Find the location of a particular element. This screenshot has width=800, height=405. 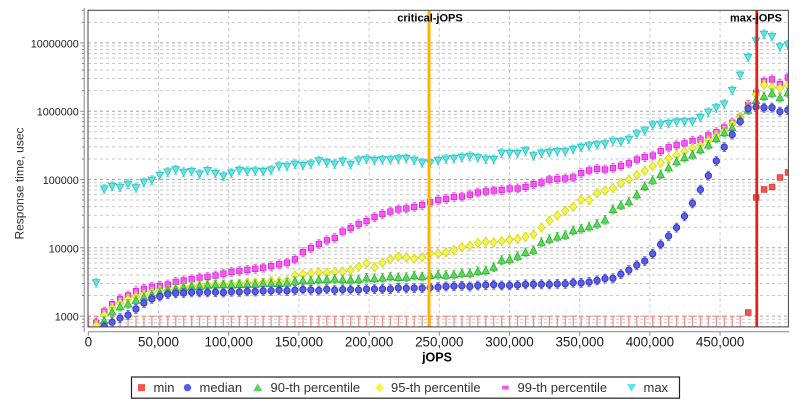

svg-text: 350,000 is located at coordinates (579, 342).